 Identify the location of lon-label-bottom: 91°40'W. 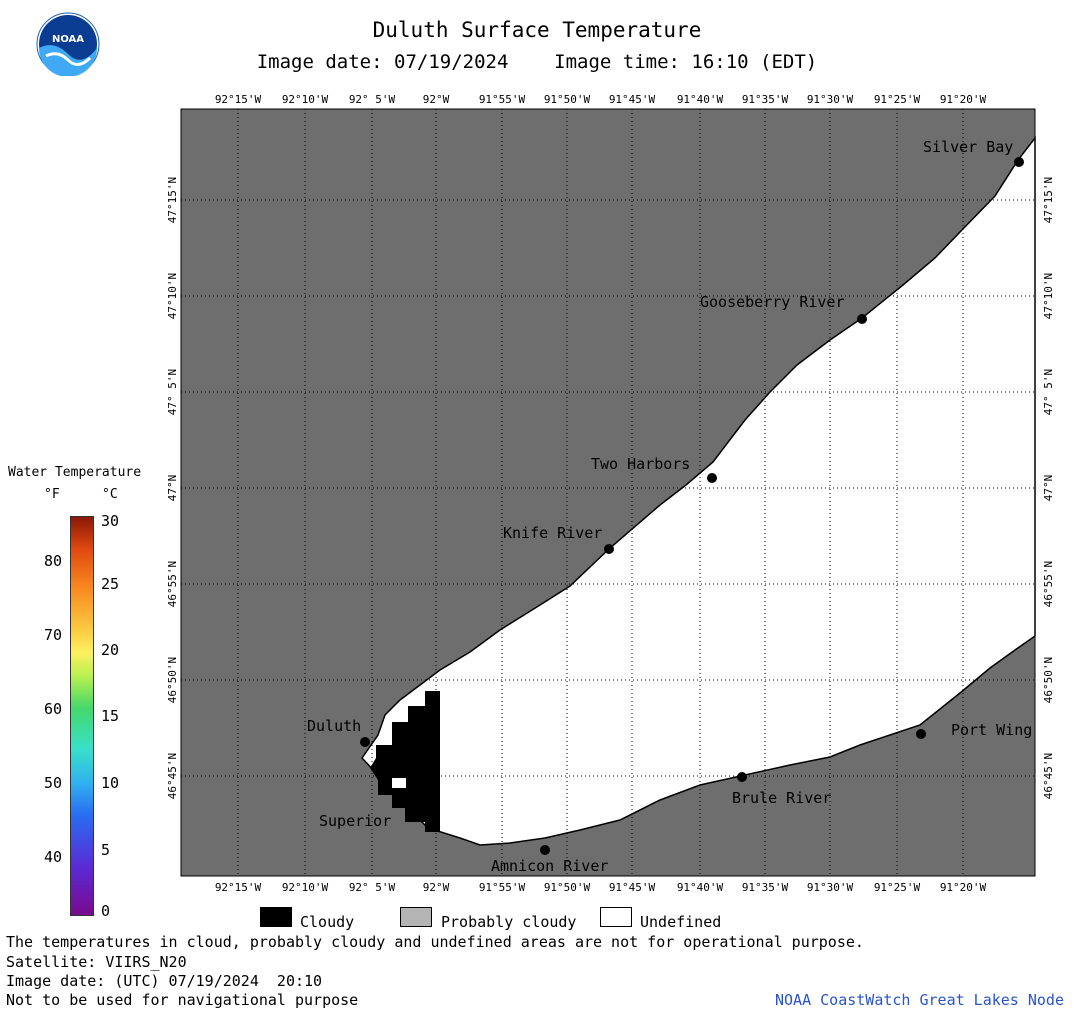
(700, 887).